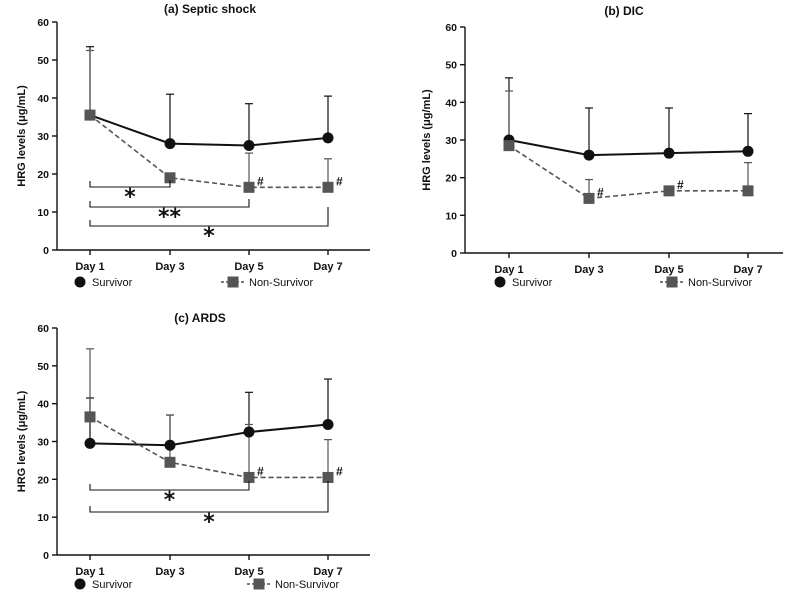 The width and height of the screenshot is (800, 597). I want to click on chart-title: (c) ARDS, so click(200, 318).